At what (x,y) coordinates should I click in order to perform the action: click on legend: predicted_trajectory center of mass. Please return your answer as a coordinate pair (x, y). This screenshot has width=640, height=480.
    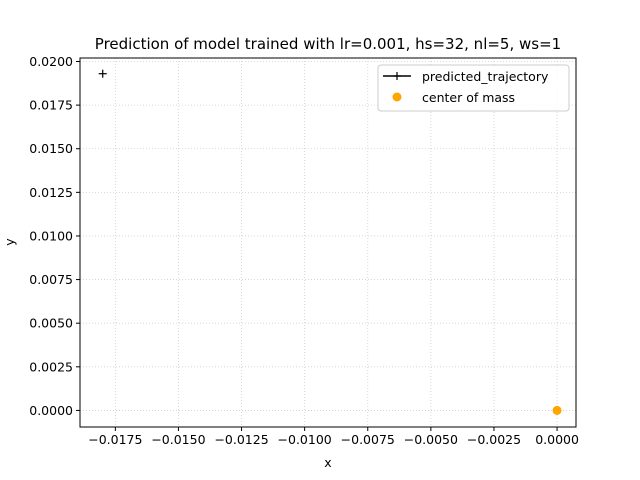
    Looking at the image, I should click on (473, 88).